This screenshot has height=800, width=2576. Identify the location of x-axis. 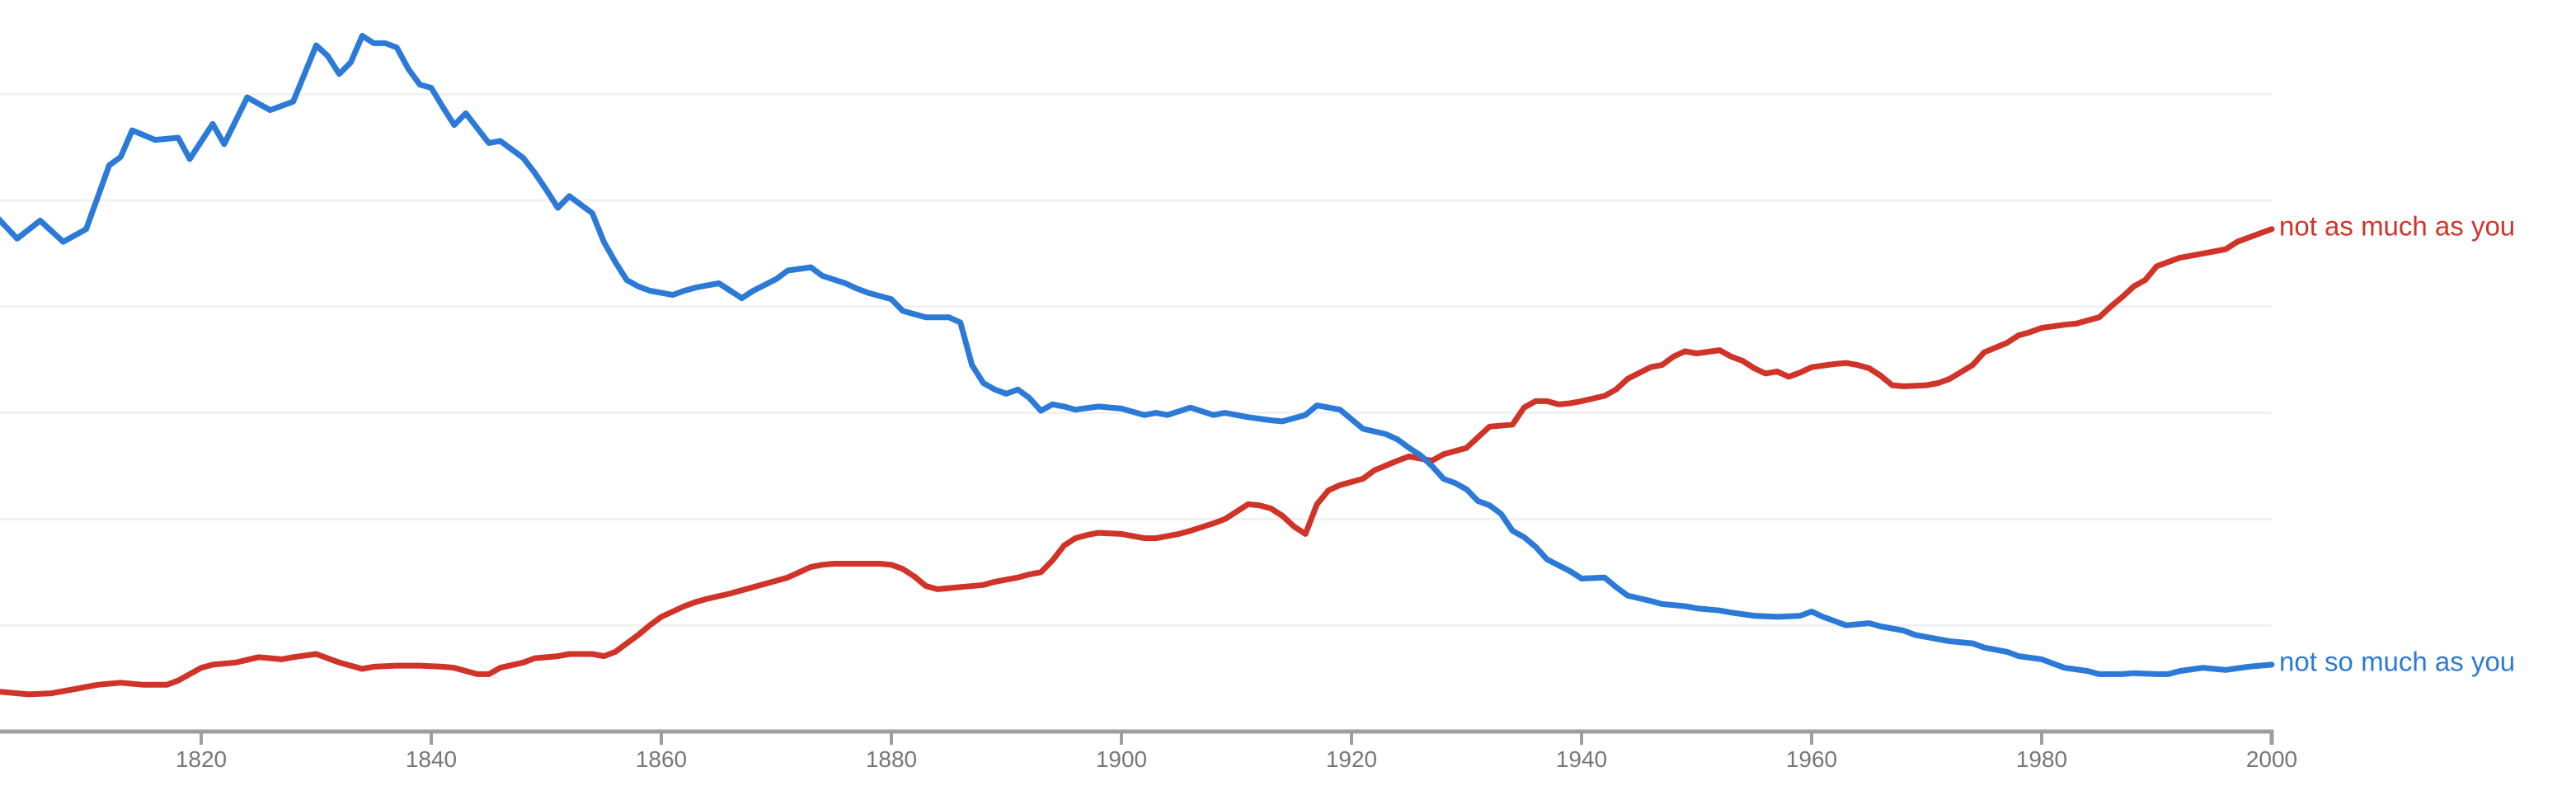
(1137, 737).